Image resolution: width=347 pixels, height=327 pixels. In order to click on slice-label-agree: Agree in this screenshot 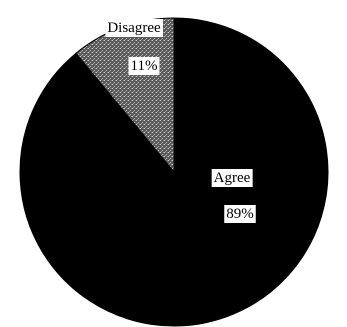, I will do `click(232, 178)`.